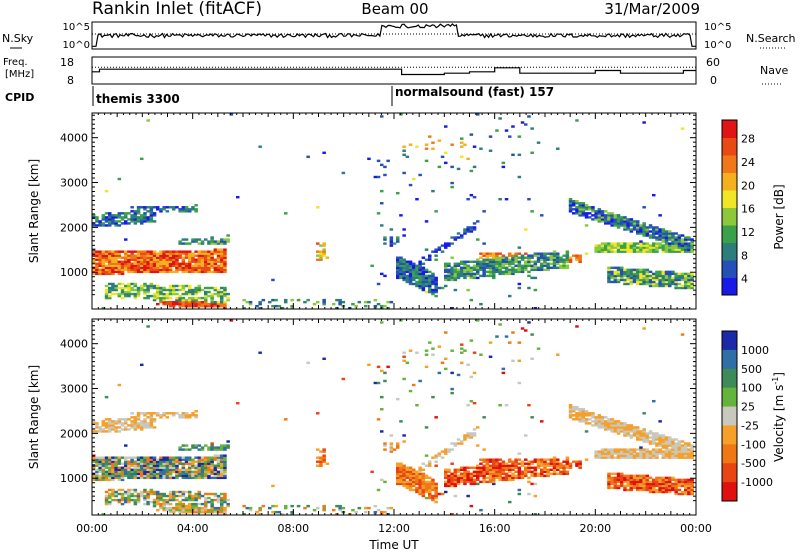  What do you see at coordinates (748, 162) in the screenshot?
I see `colorbar-tick-label: 24` at bounding box center [748, 162].